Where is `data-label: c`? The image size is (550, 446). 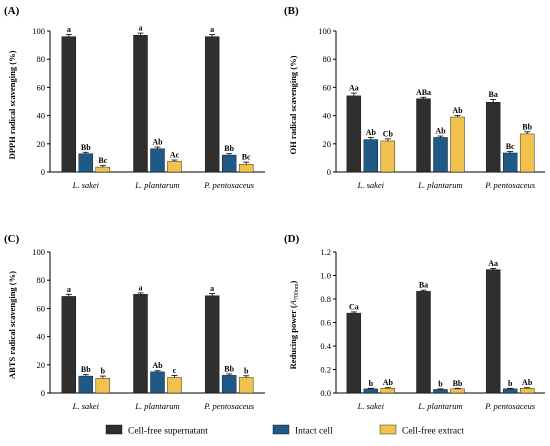 data-label: c is located at coordinates (175, 370).